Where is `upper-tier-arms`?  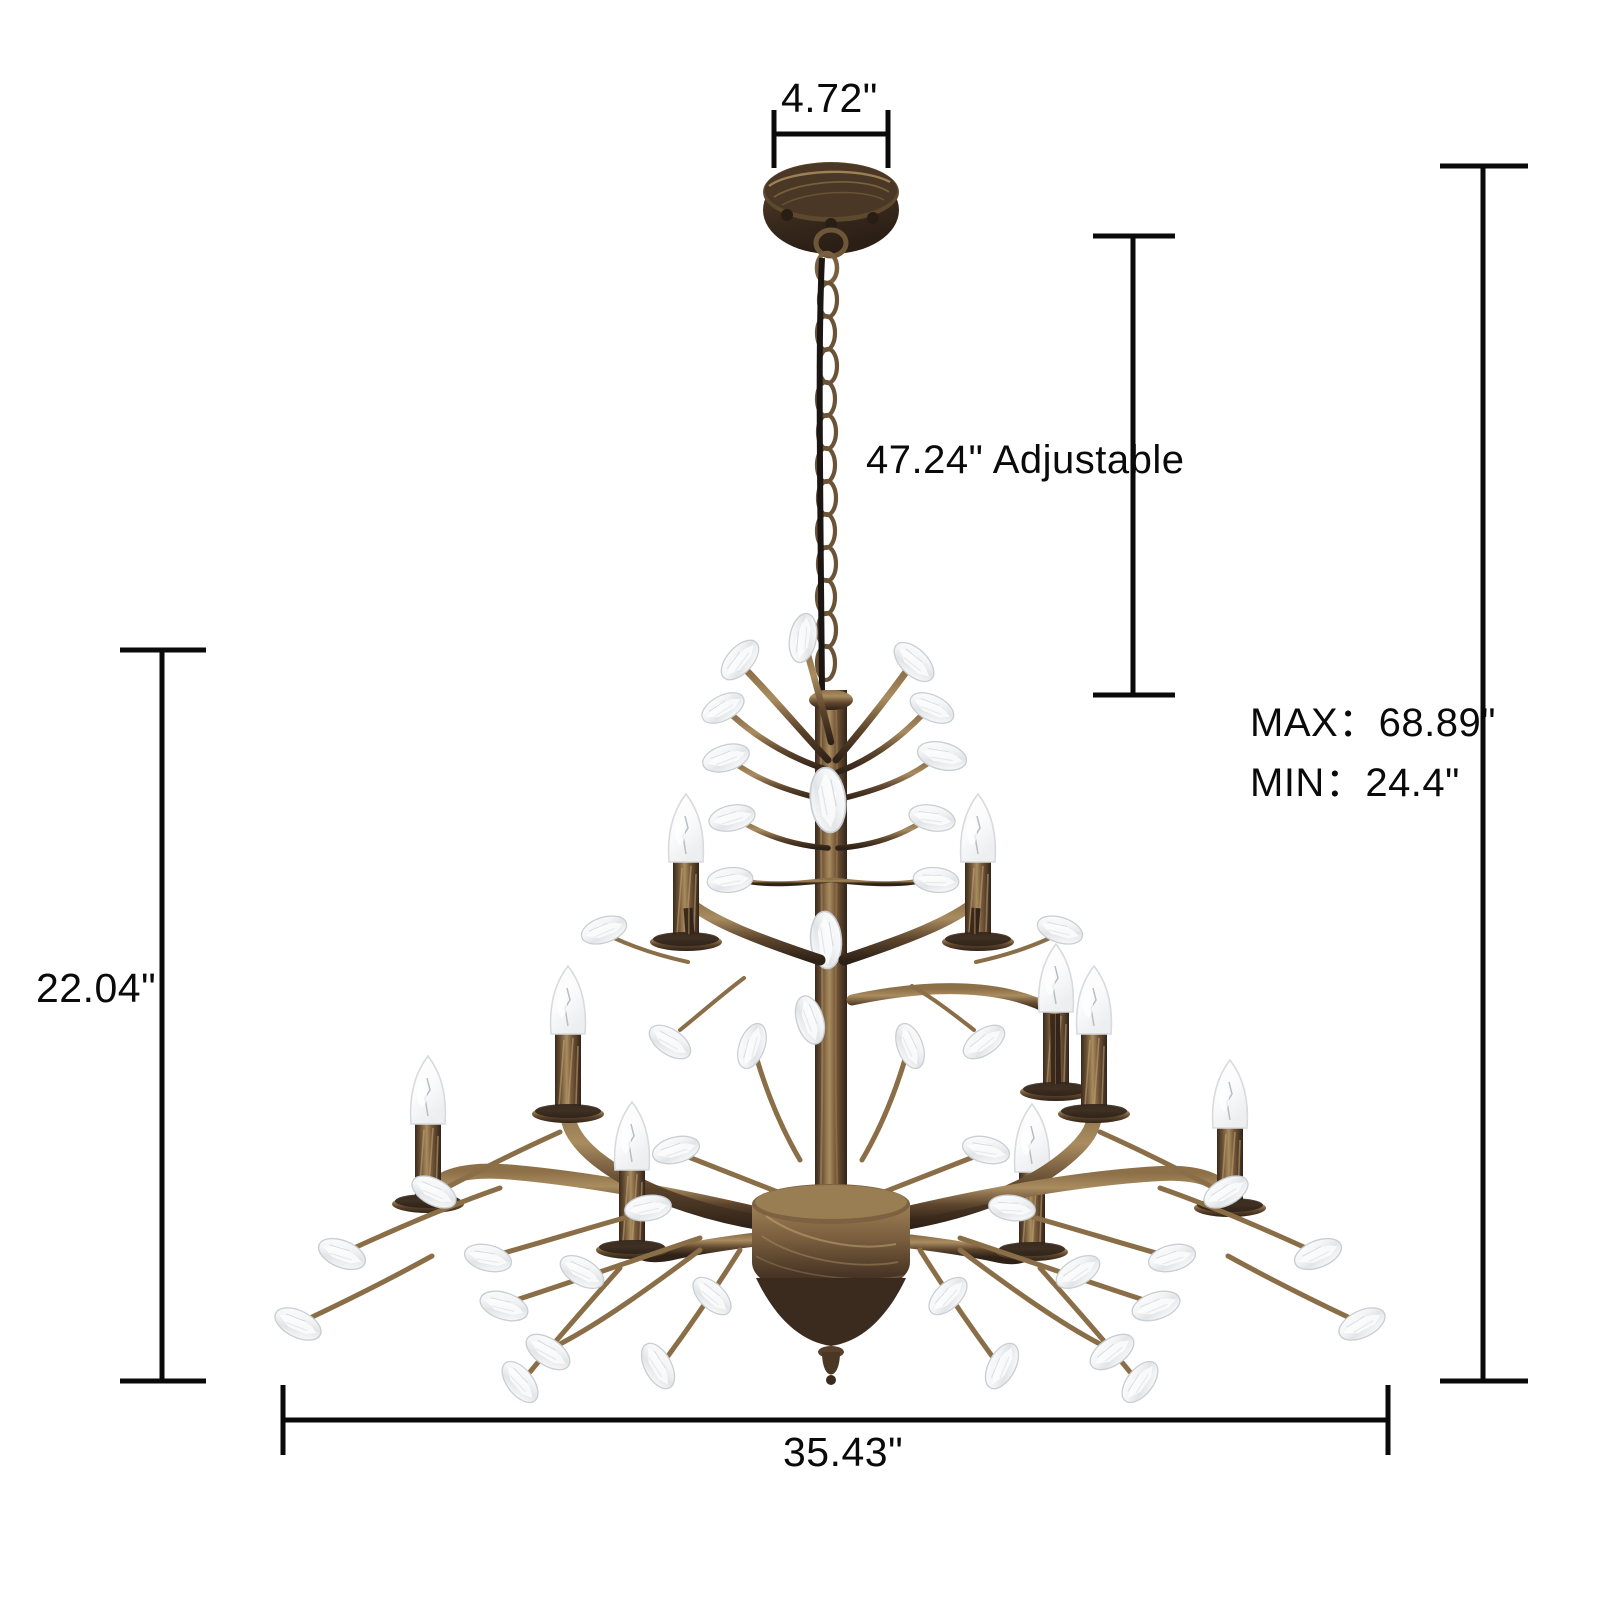
upper-tier-arms is located at coordinates (835, 947).